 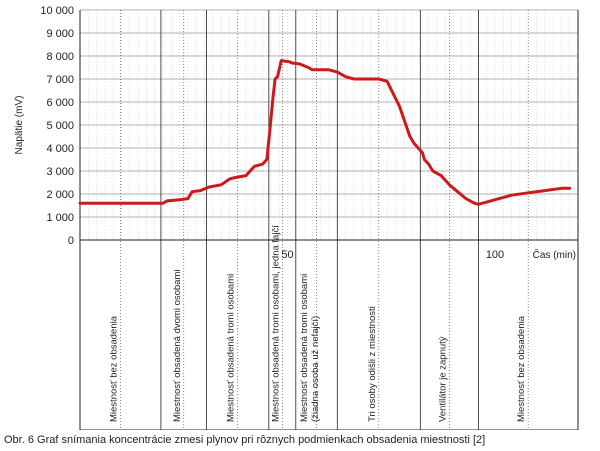 I want to click on x-tick-labels: 50 100, so click(x=392, y=255).